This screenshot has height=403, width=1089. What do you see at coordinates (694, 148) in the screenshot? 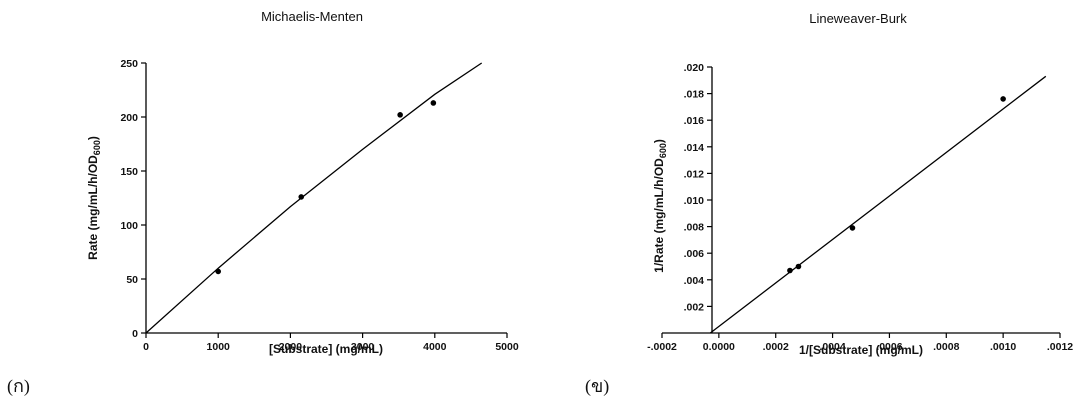
I see `lb-y-tick-label: .014` at bounding box center [694, 148].